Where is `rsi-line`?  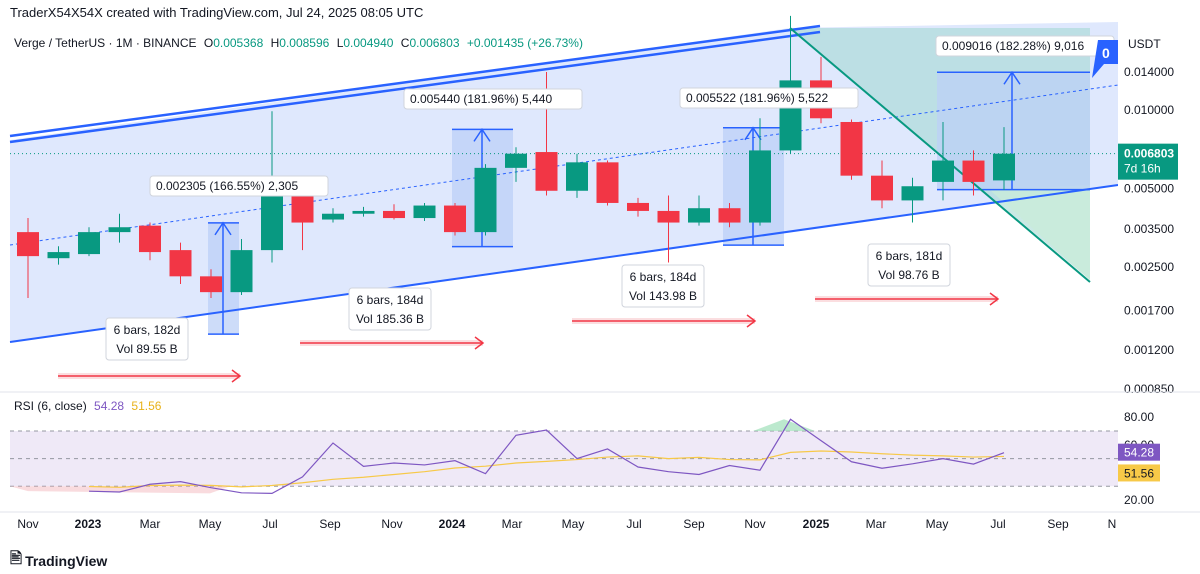 rsi-line is located at coordinates (546, 456).